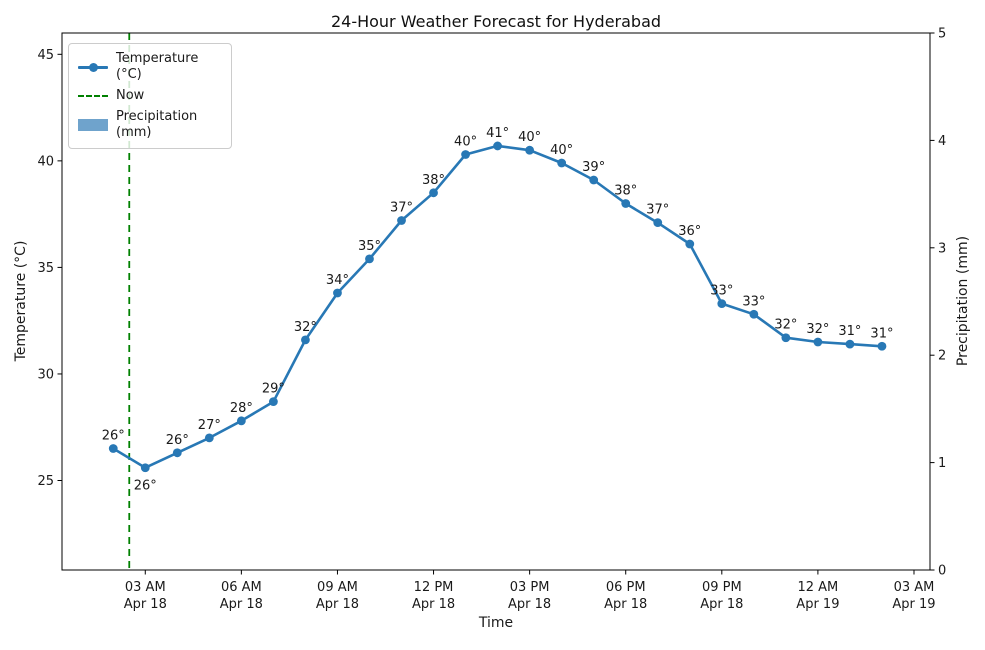 This screenshot has height=650, width=985. I want to click on chart-title: 24-Hour Weather Forecast for Hyderabad, so click(496, 21).